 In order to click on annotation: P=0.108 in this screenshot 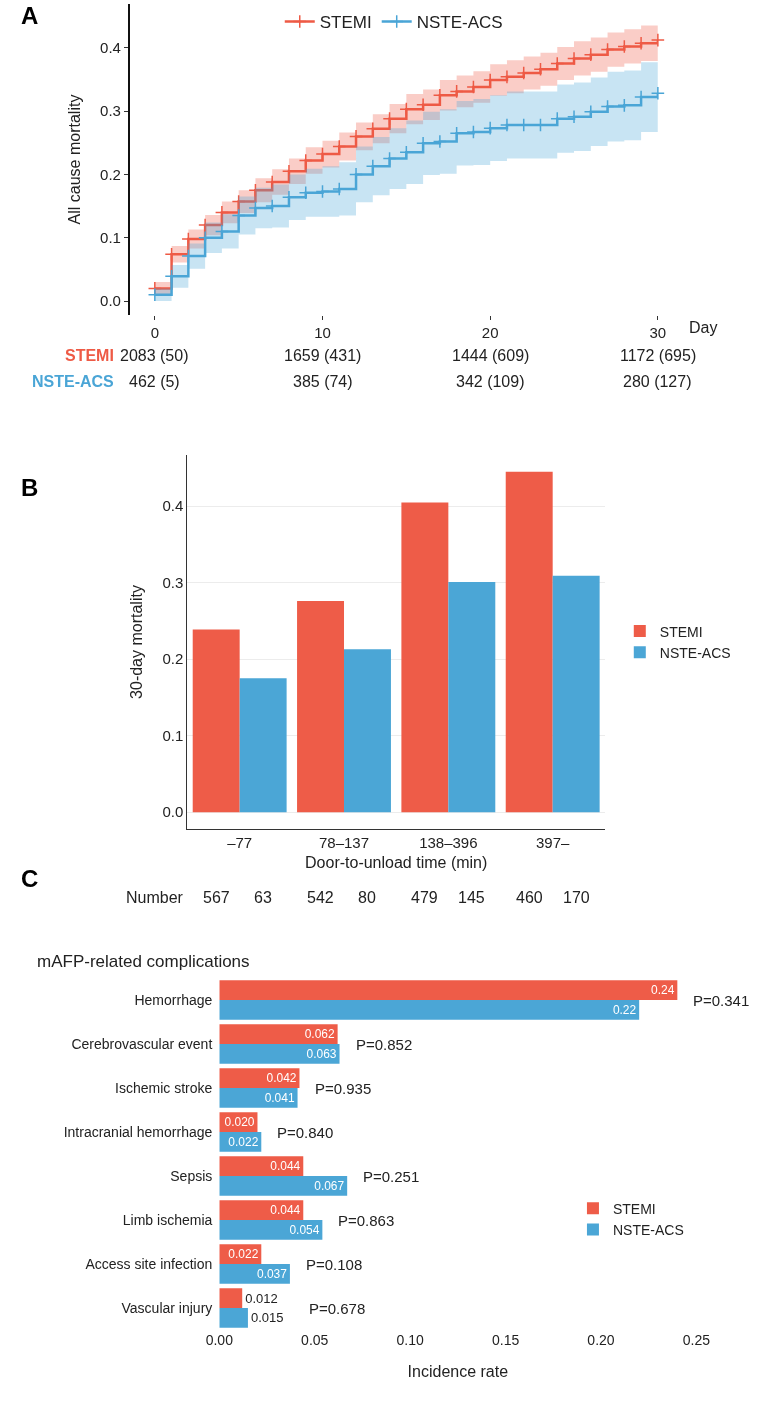, I will do `click(334, 1264)`.